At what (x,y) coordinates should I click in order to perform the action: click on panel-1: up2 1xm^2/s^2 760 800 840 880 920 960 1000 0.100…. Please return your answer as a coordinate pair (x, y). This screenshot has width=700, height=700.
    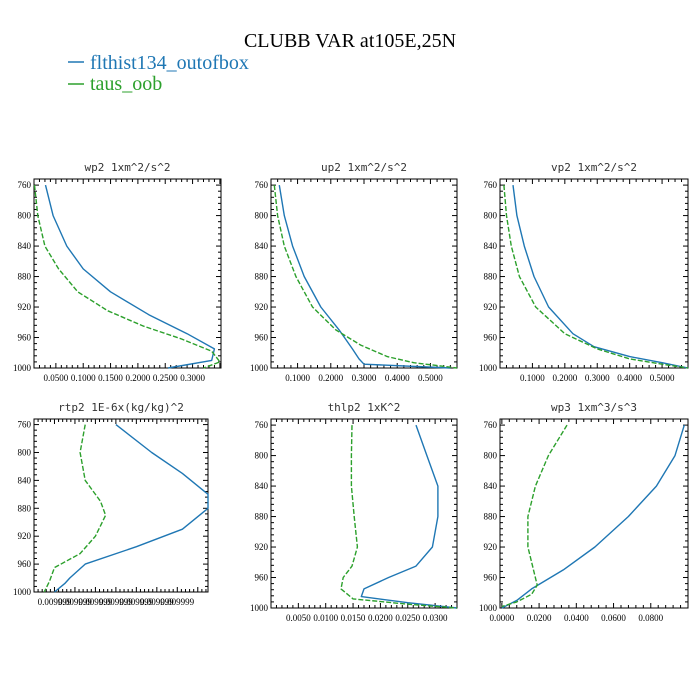
    Looking at the image, I should click on (354, 272).